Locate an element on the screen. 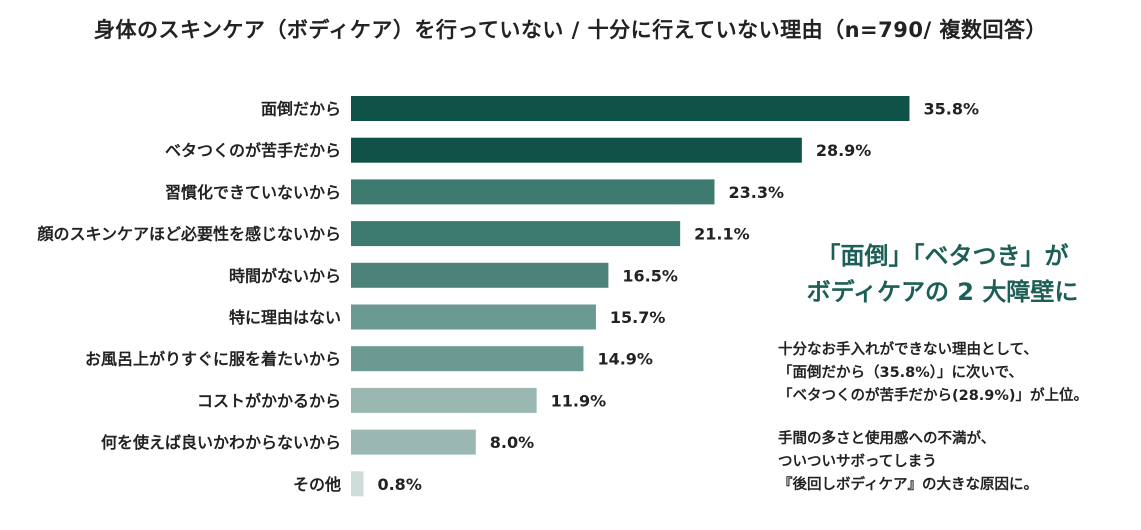 The width and height of the screenshot is (1141, 530). desc-line: 十分なお手入れができない理由として、 is located at coordinates (908, 350).